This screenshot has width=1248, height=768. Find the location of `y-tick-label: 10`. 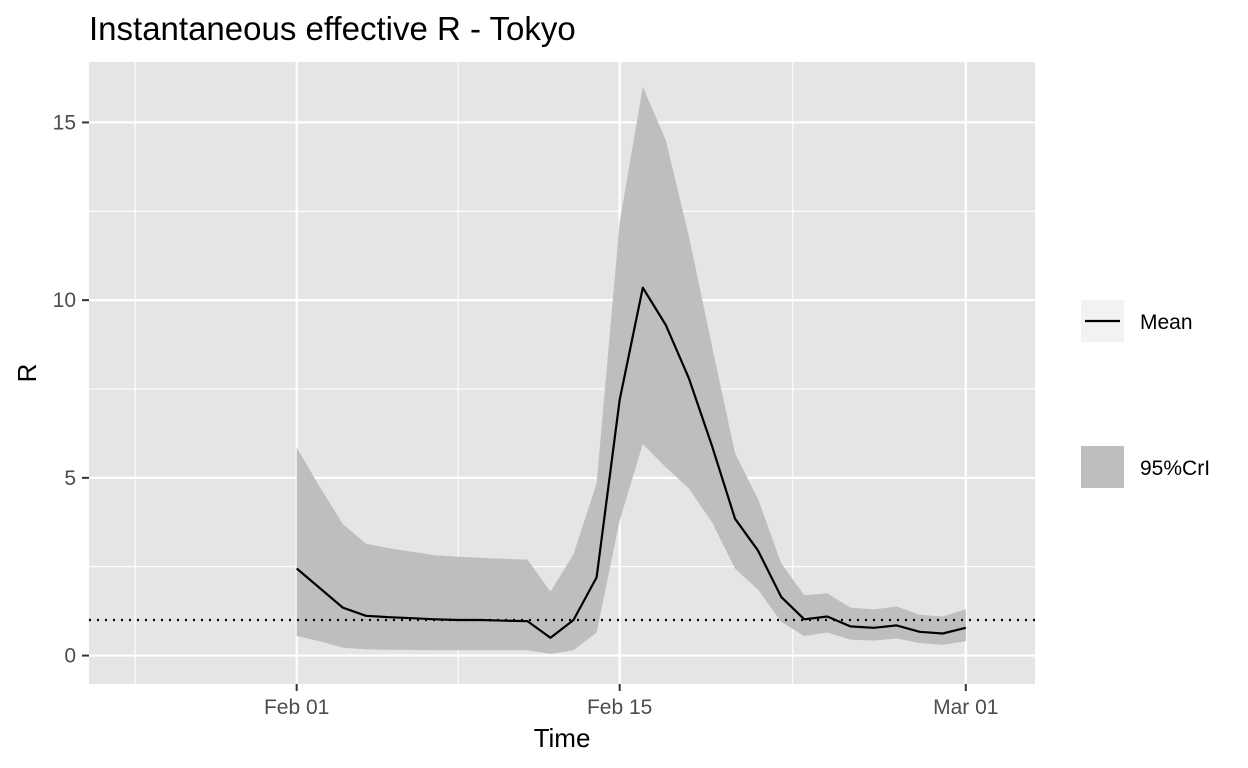

y-tick-label: 10 is located at coordinates (64, 300).